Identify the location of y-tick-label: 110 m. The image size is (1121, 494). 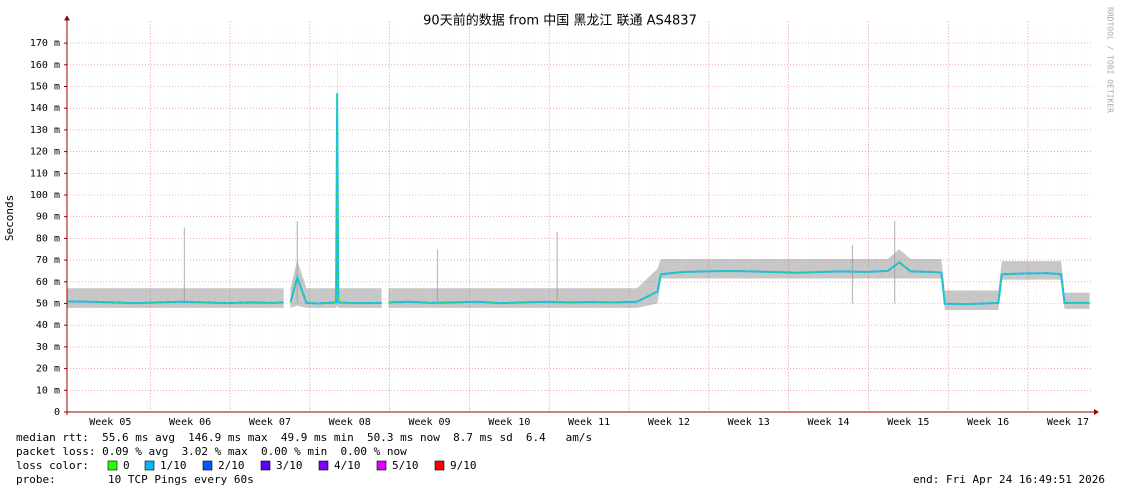
(45, 173).